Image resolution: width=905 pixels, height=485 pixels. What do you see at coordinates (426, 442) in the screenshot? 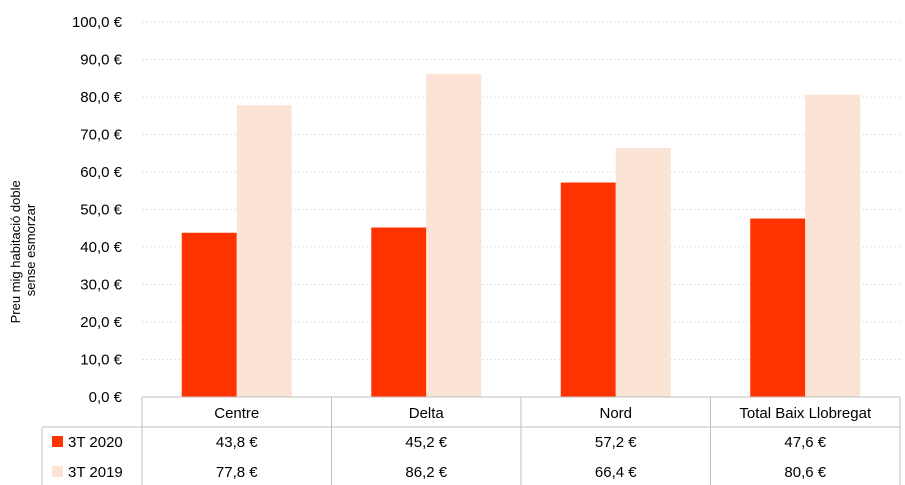
I see `data-label: 45,2 €` at bounding box center [426, 442].